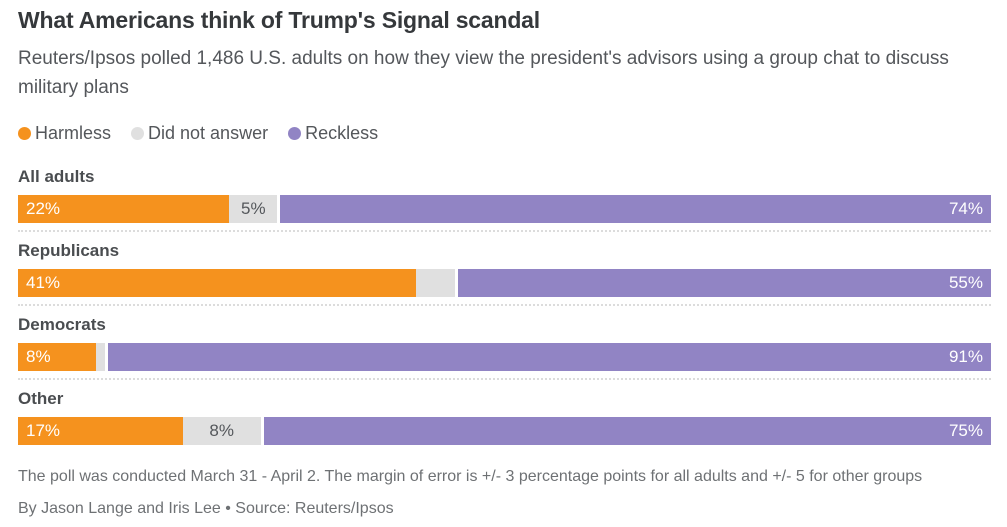 The height and width of the screenshot is (527, 1007). I want to click on legend: Harmless Did not answer Reckless, so click(504, 133).